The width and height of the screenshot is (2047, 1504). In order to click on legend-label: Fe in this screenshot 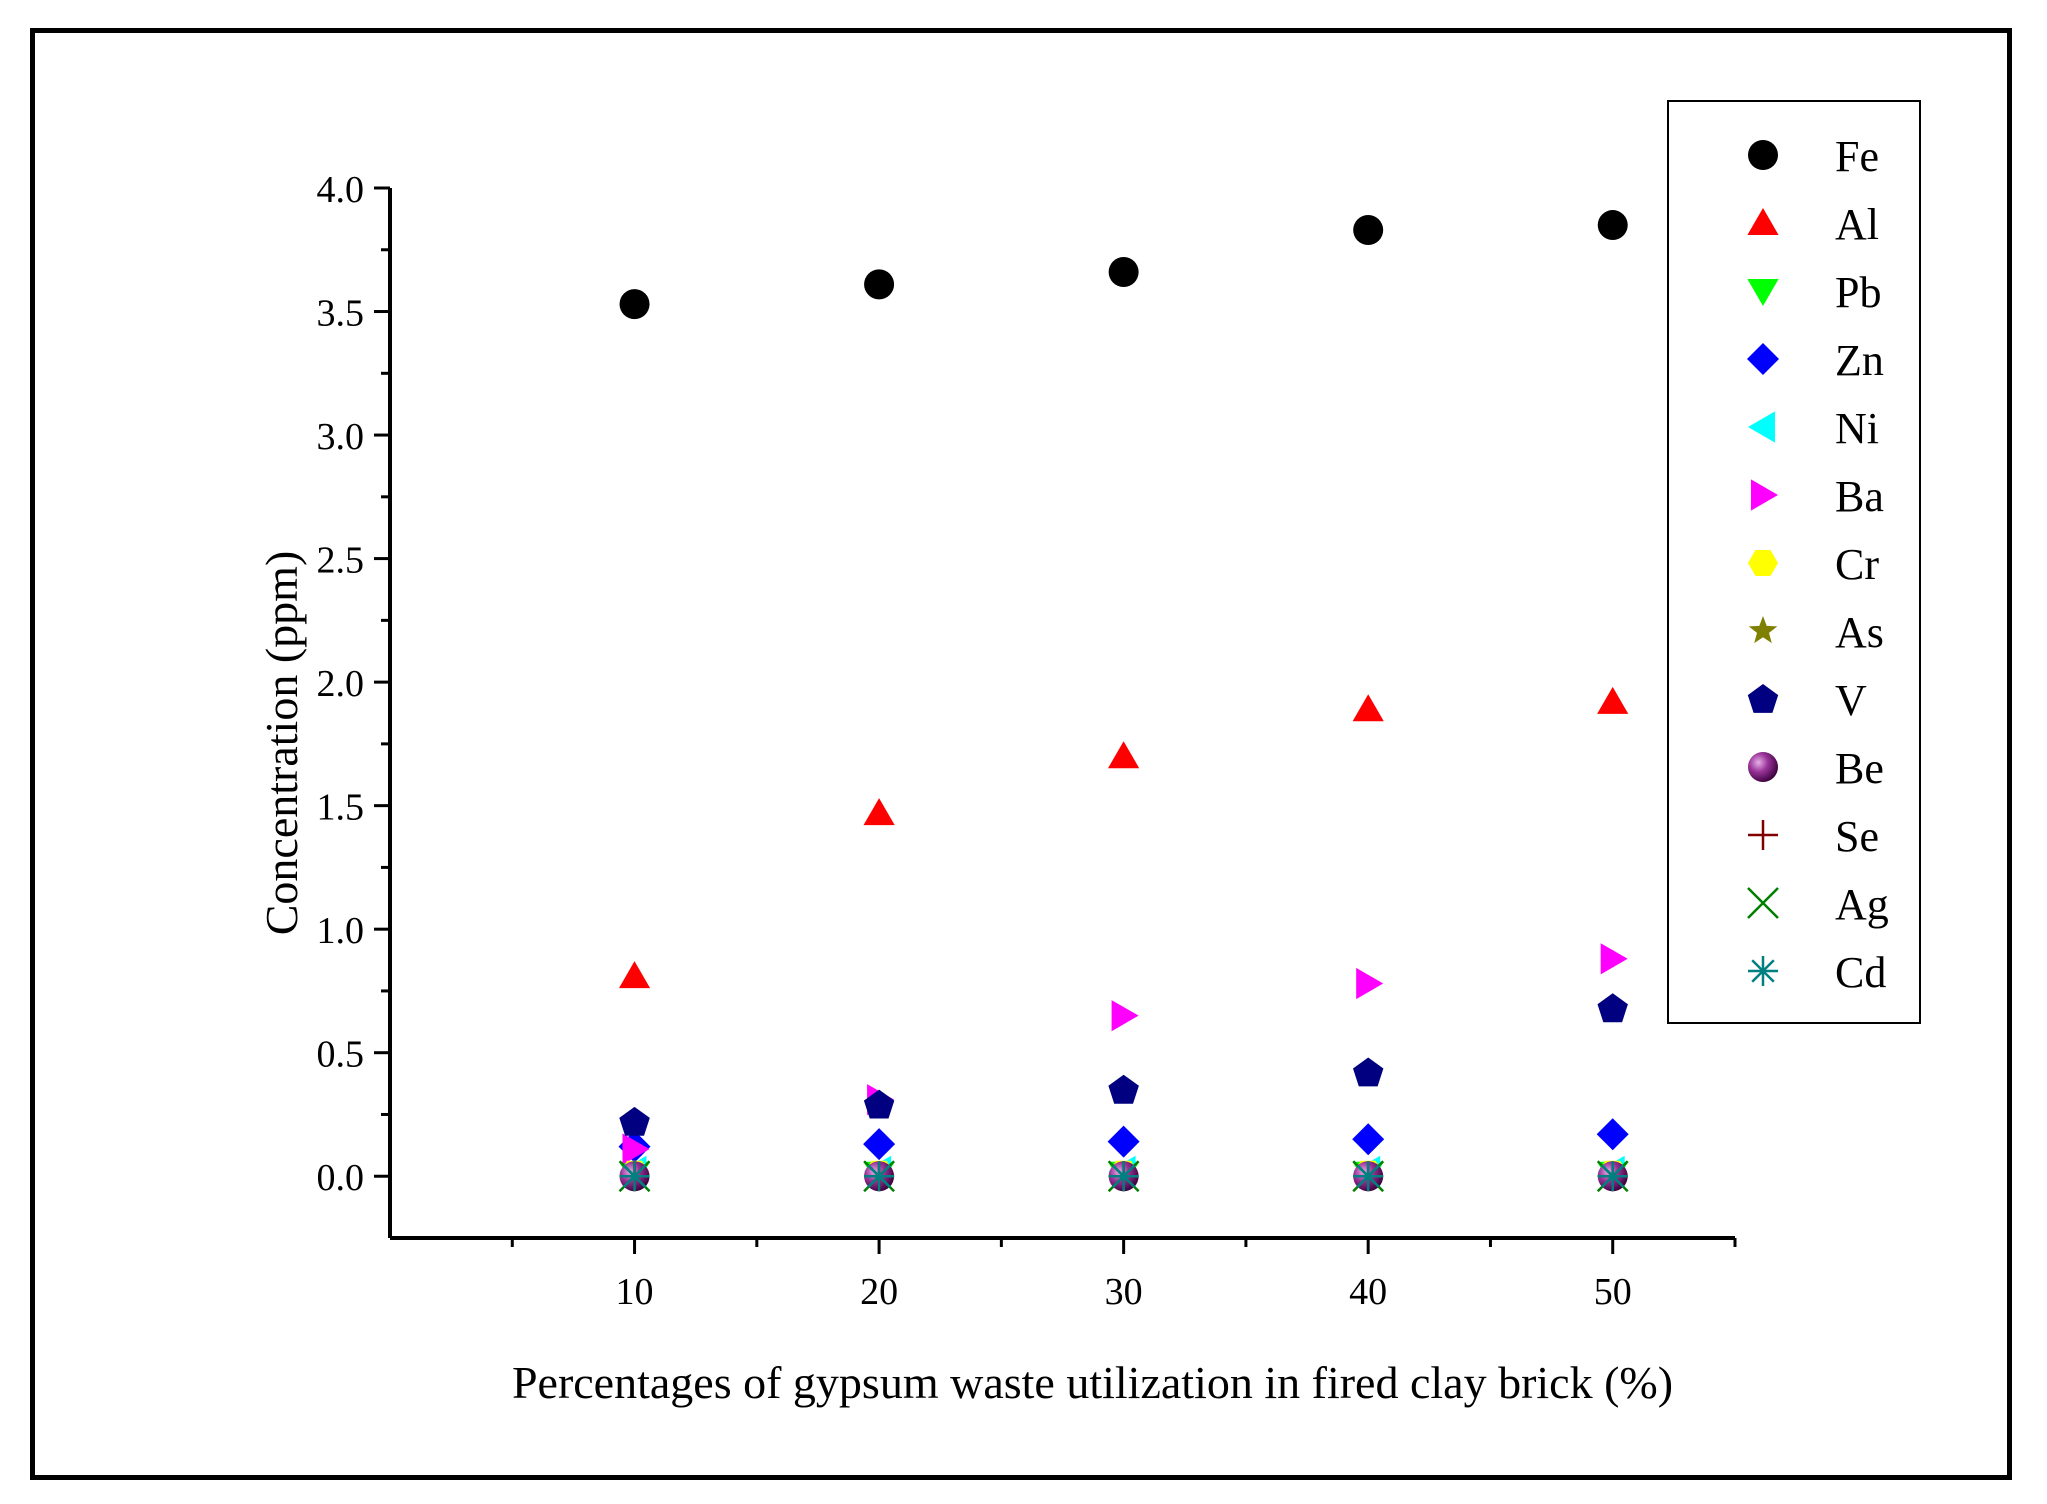, I will do `click(1857, 156)`.